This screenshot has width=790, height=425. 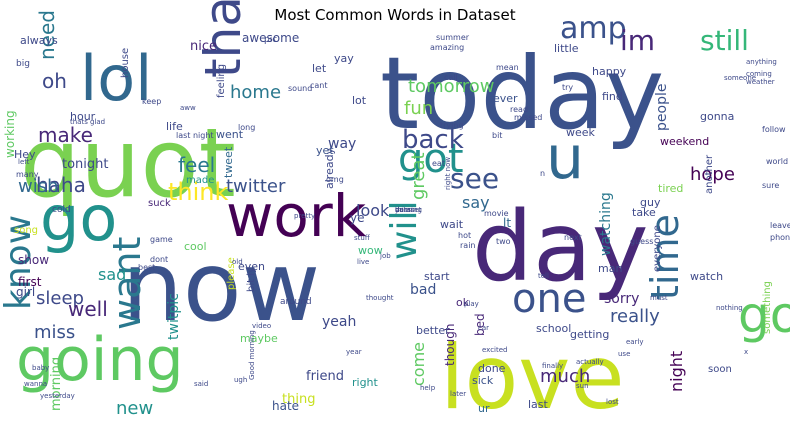 What do you see at coordinates (319, 85) in the screenshot?
I see `word-cant: cant` at bounding box center [319, 85].